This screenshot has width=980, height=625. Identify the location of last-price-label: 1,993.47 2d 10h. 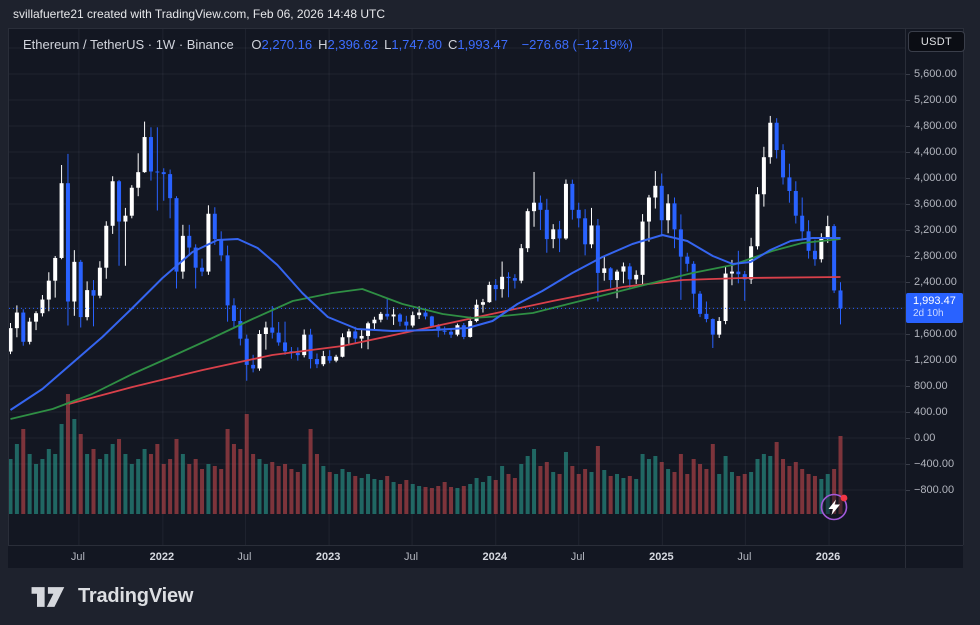
(934, 308).